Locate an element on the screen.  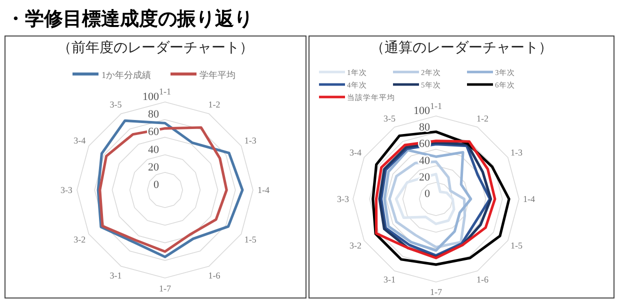
legend-label: 学年平均 is located at coordinates (218, 75).